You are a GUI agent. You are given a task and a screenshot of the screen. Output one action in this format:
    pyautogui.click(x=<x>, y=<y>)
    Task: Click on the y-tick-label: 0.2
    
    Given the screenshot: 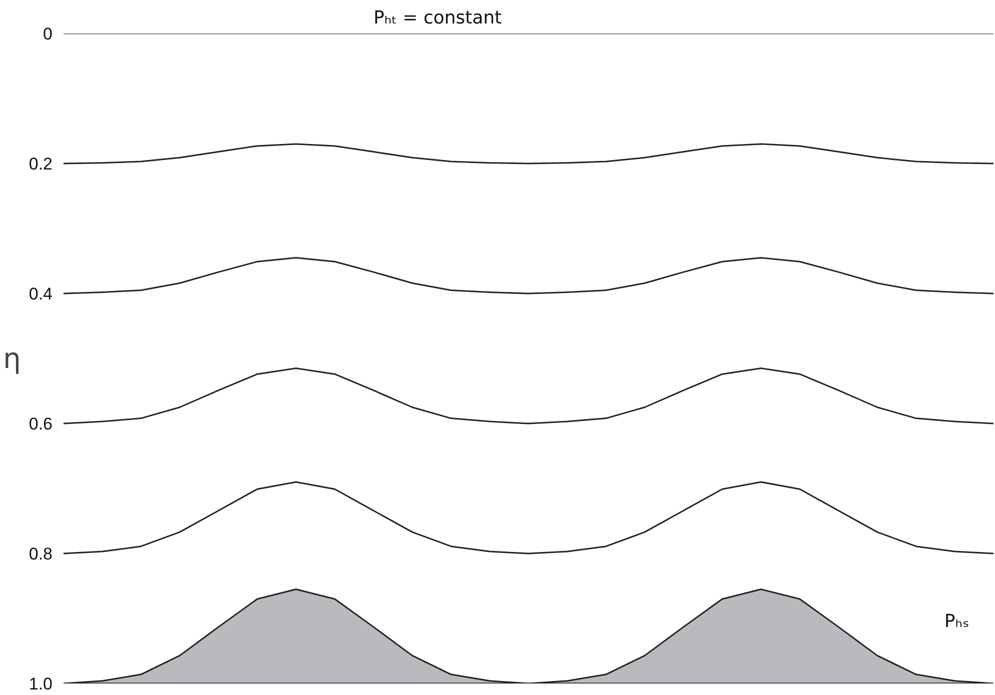 What is the action you would take?
    pyautogui.click(x=40, y=164)
    